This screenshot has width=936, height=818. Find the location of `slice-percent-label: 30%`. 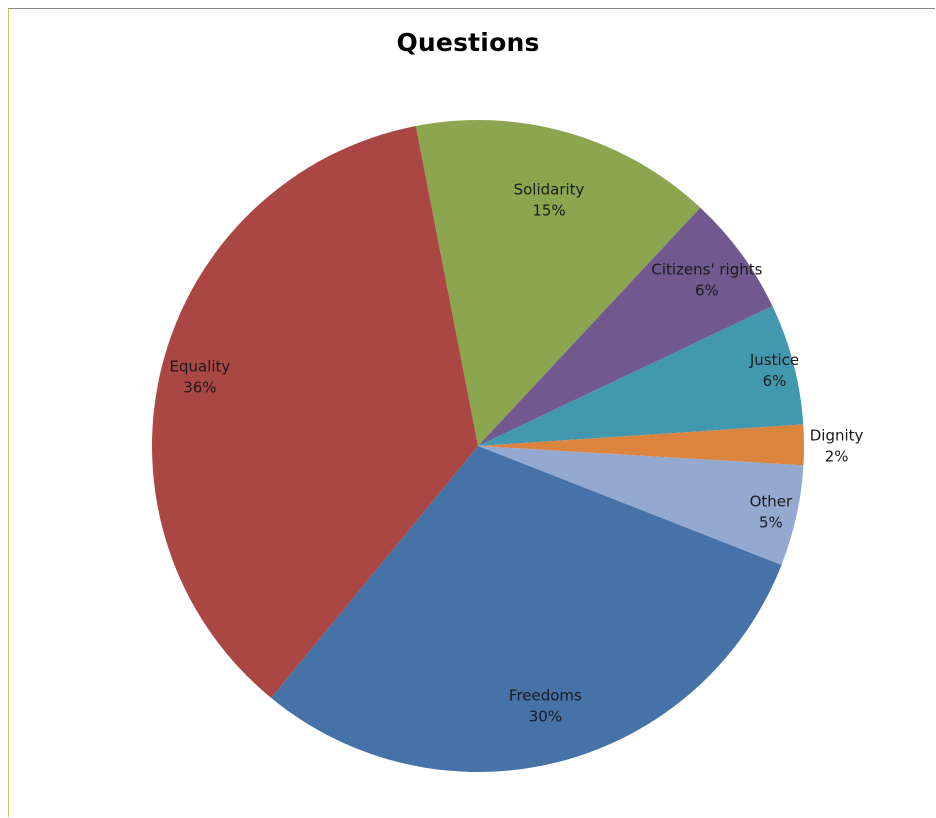

slice-percent-label: 30% is located at coordinates (545, 717).